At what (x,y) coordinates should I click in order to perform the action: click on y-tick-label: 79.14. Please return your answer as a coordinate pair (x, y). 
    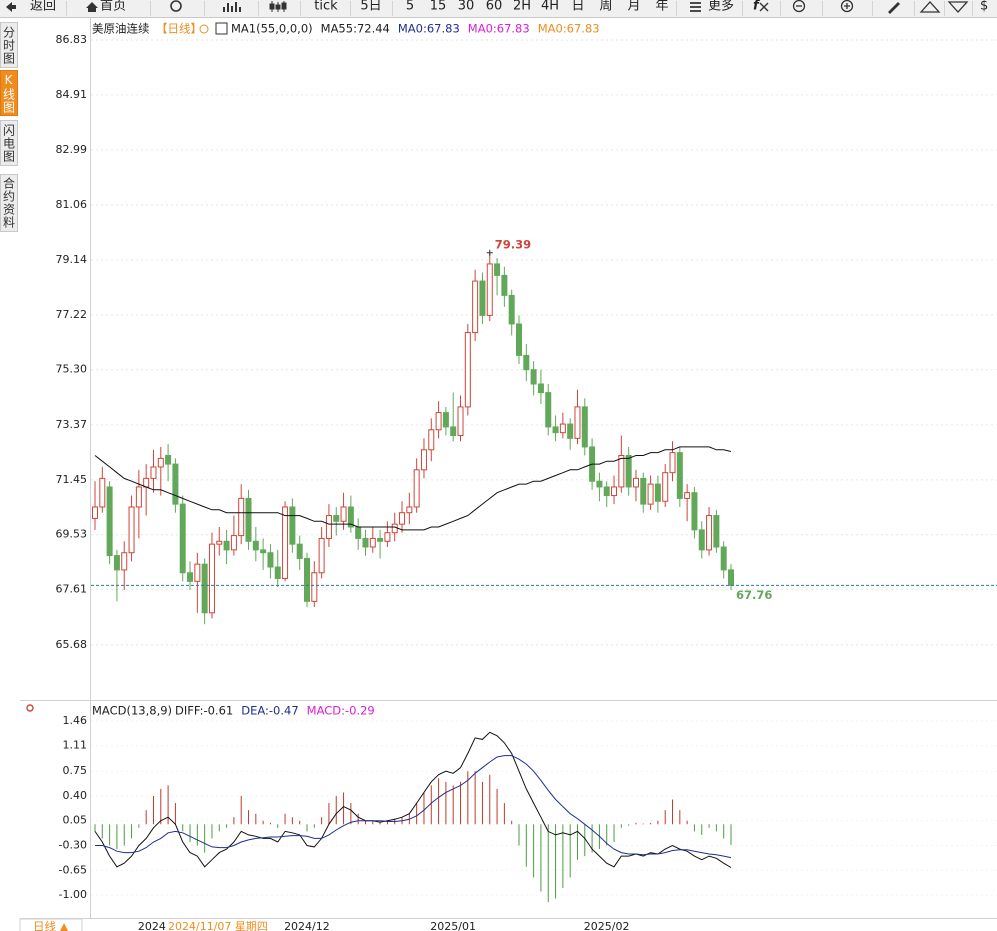
    Looking at the image, I should click on (72, 259).